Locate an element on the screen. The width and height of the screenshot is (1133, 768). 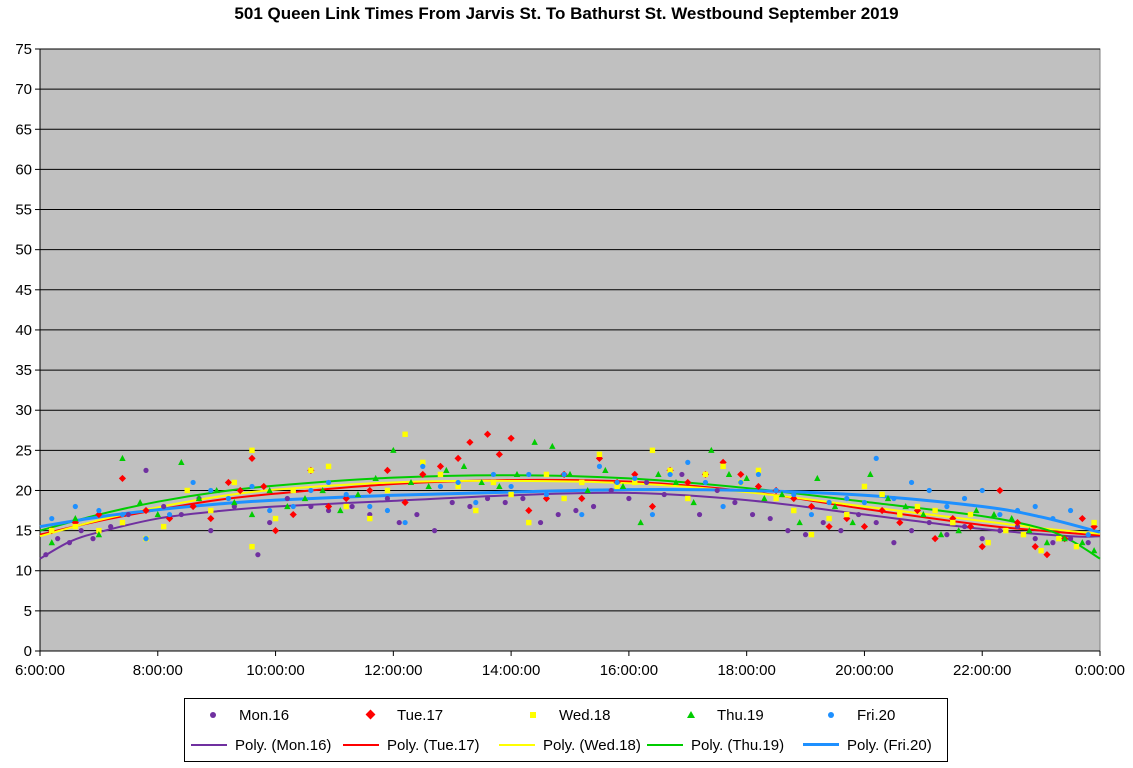
series-points is located at coordinates (570, 498).